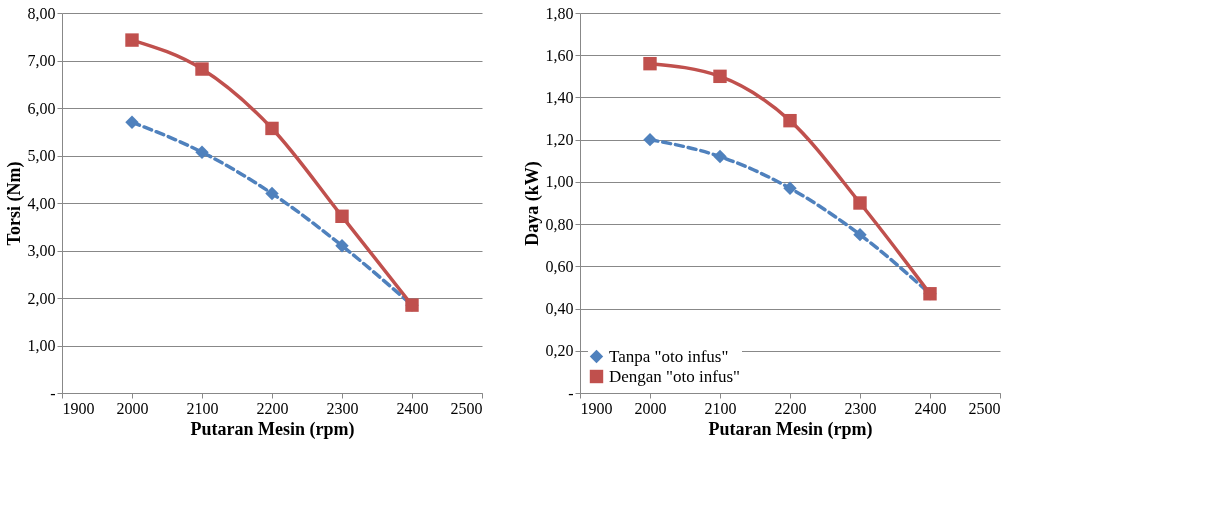 This screenshot has width=1218, height=528. I want to click on y-tick-label: 2,00, so click(41, 298).